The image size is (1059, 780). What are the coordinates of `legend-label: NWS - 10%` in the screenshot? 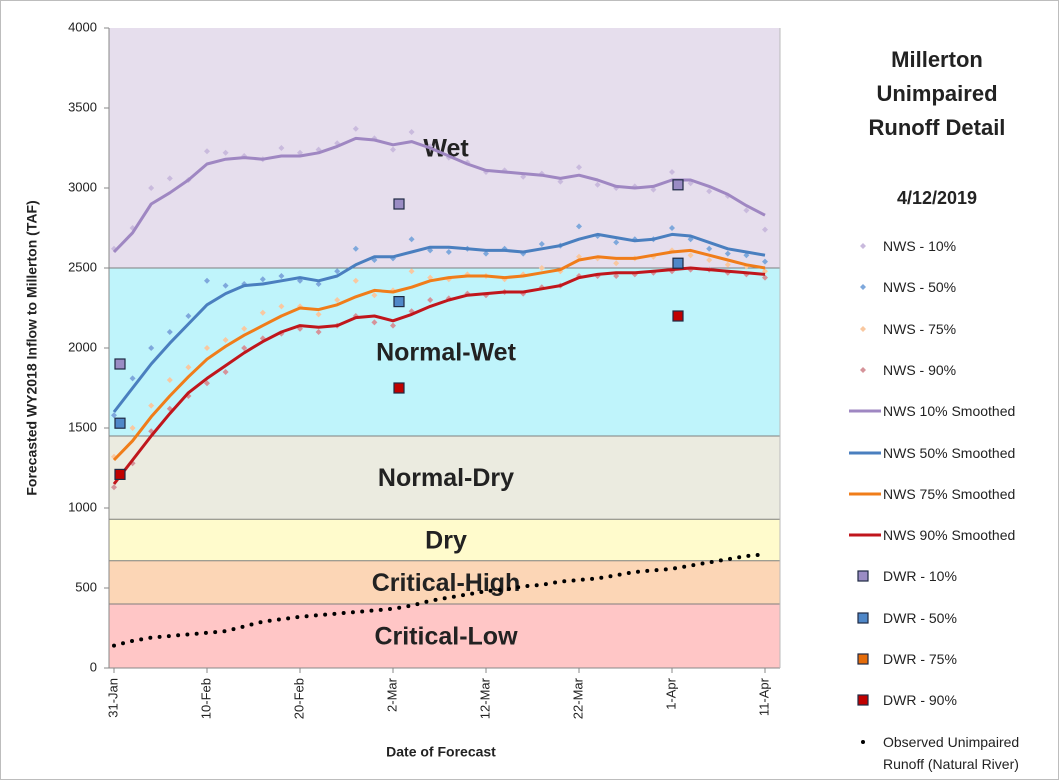 It's located at (920, 246).